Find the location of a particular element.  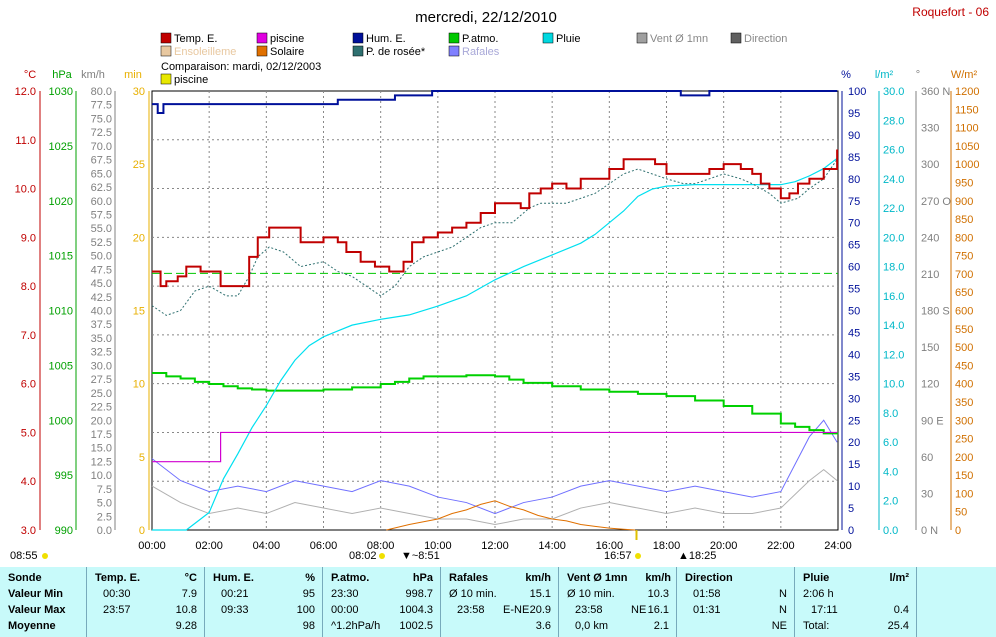

temp-tick-label: 11.0 is located at coordinates (25, 141).